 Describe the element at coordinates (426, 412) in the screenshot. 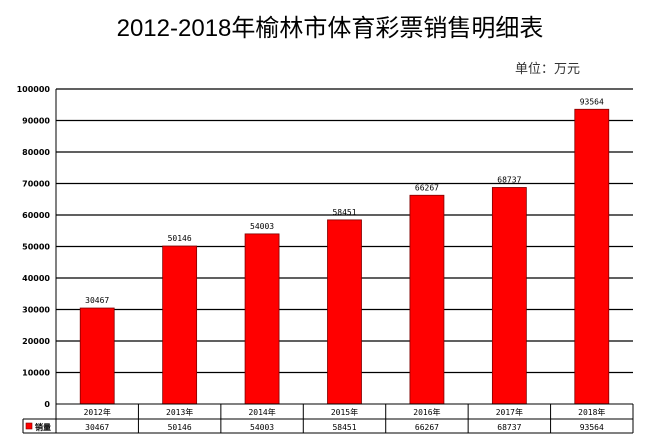

I see `category-label: 2016年` at that location.